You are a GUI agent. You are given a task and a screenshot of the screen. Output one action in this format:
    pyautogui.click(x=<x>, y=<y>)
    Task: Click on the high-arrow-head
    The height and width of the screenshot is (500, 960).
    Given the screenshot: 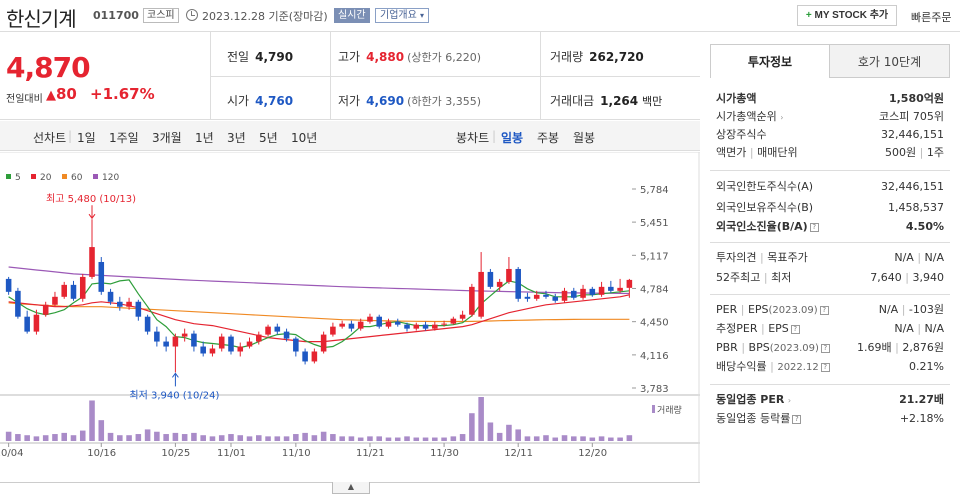 What is the action you would take?
    pyautogui.click(x=92, y=216)
    